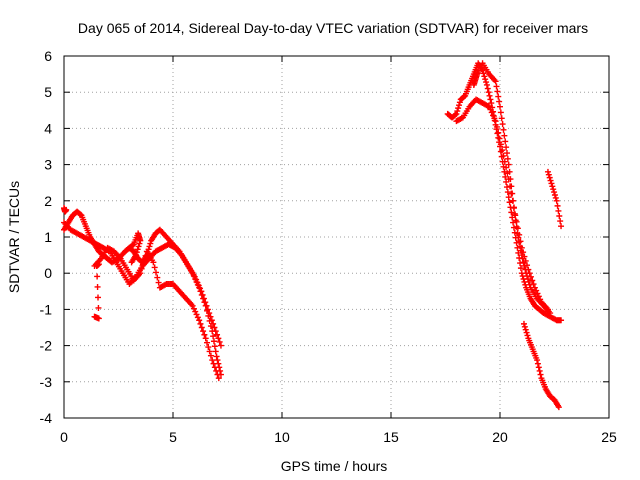  I want to click on series-track-k, so click(541, 365).